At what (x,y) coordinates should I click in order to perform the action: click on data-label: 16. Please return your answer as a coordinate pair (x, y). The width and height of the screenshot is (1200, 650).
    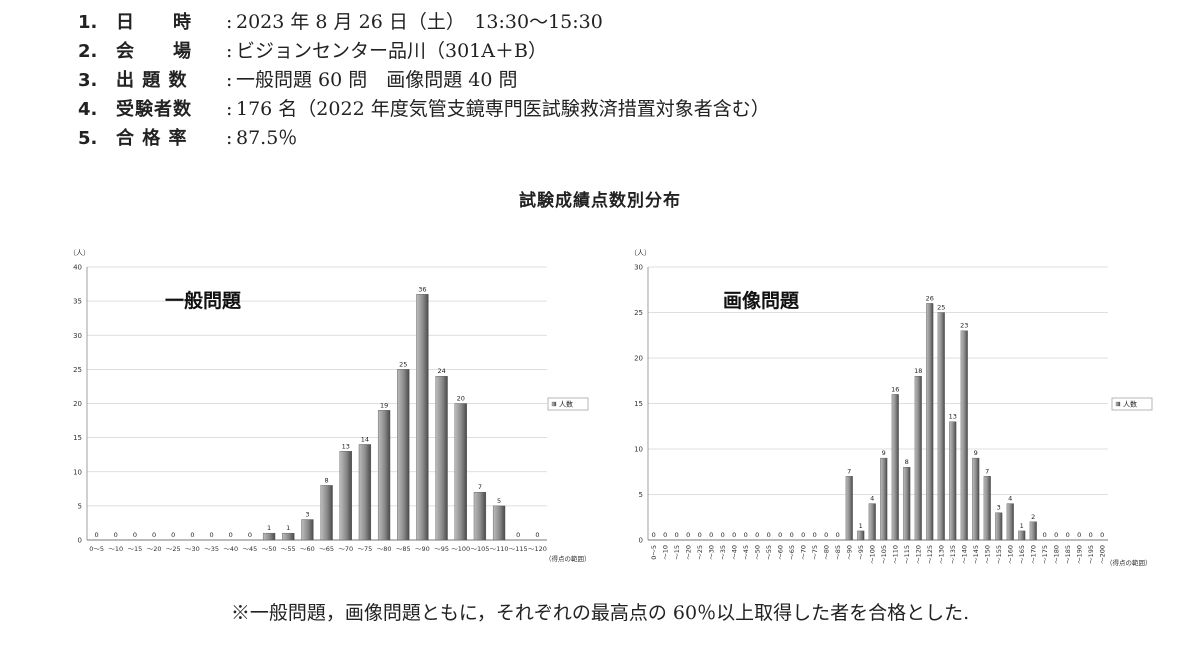
    Looking at the image, I should click on (895, 389).